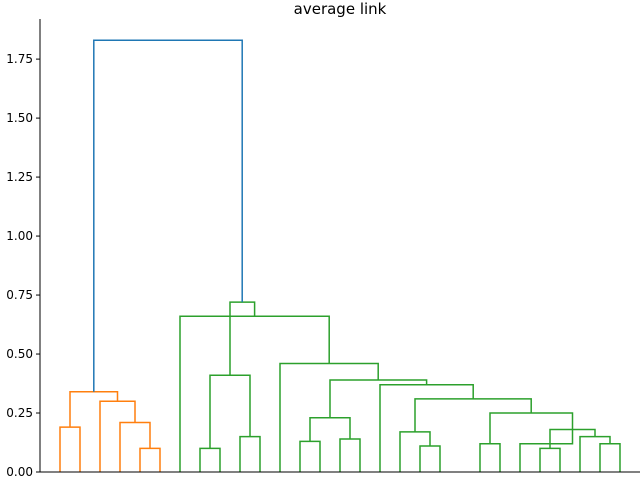  What do you see at coordinates (19, 59) in the screenshot?
I see `y-tick-label-8: 1.75` at bounding box center [19, 59].